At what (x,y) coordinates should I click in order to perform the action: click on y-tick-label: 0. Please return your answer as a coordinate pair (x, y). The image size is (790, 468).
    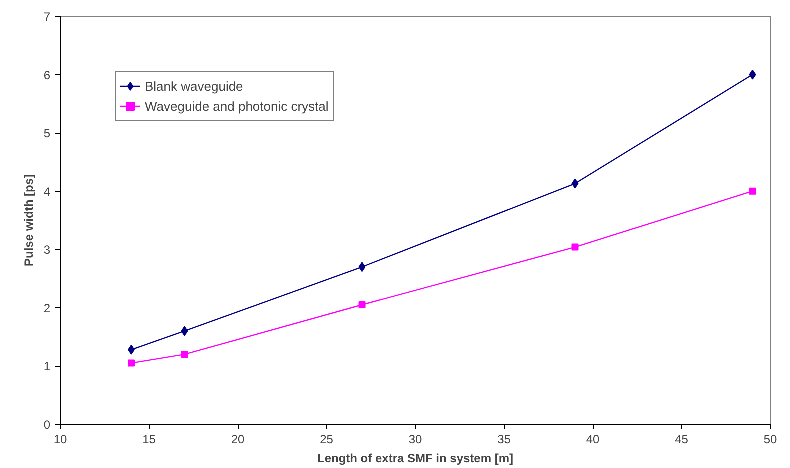
    Looking at the image, I should click on (47, 425).